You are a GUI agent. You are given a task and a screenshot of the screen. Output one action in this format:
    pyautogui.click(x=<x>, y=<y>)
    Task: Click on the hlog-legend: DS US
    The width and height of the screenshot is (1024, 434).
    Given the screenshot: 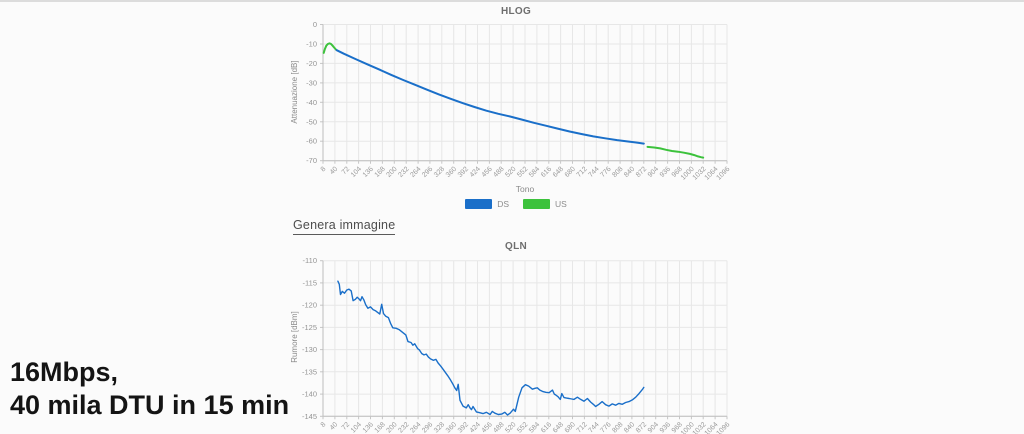 What is the action you would take?
    pyautogui.click(x=516, y=204)
    